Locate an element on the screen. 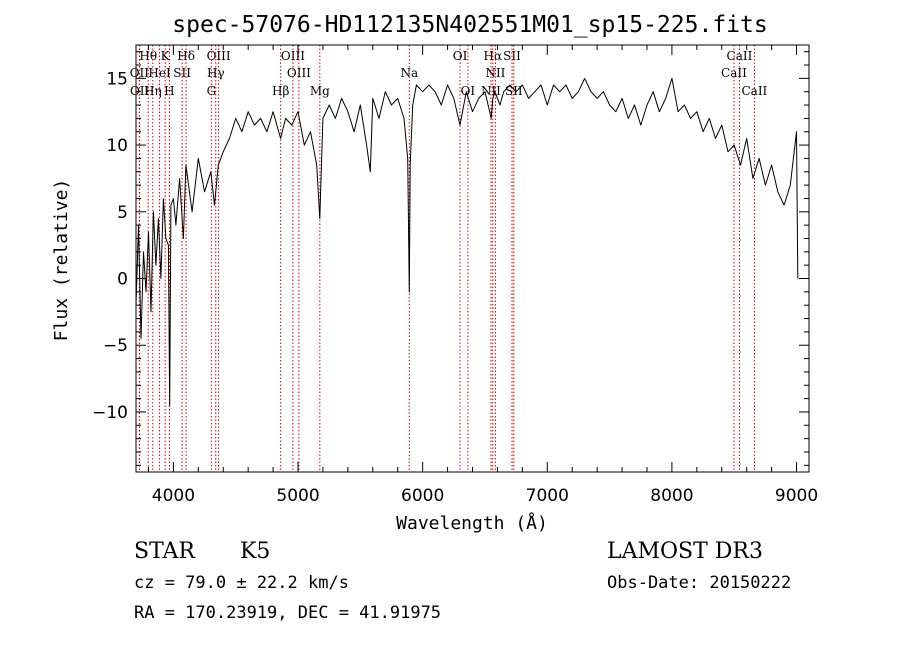  spectral-line-label-5: OI is located at coordinates (460, 56).